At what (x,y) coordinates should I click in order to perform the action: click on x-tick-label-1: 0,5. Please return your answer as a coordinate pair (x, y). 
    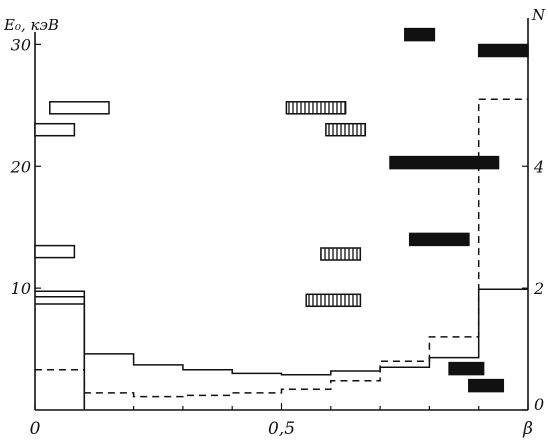
    Looking at the image, I should click on (281, 429).